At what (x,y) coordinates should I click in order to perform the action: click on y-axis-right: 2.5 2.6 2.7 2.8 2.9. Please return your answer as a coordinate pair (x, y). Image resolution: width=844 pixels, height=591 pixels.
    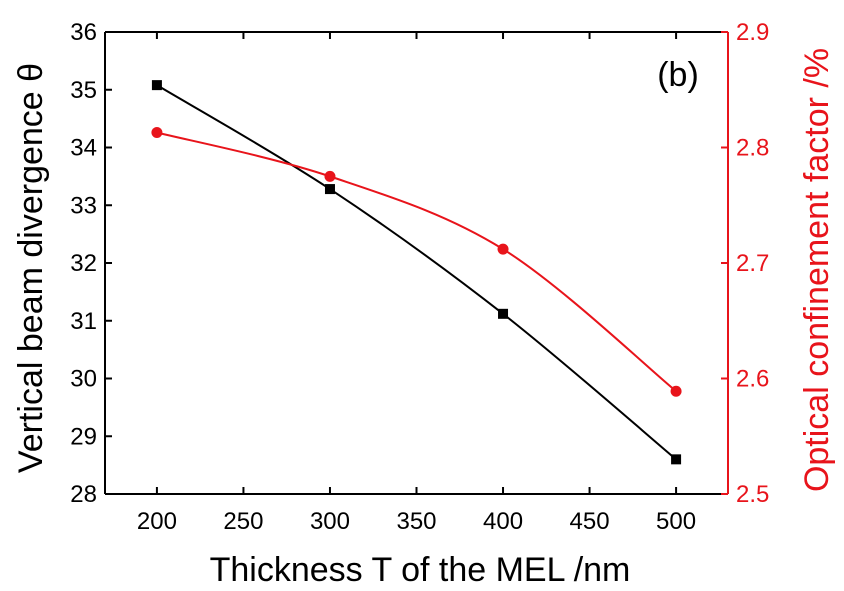
    Looking at the image, I should click on (745, 263).